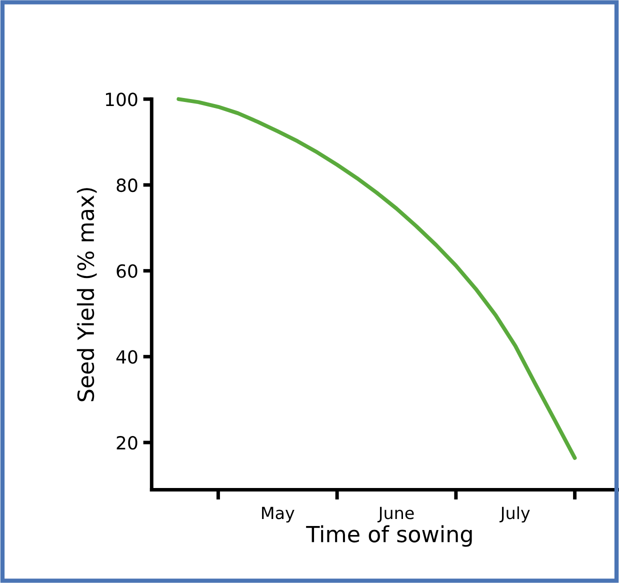 The height and width of the screenshot is (583, 619). Describe the element at coordinates (127, 185) in the screenshot. I see `y-tick-label: 80` at that location.